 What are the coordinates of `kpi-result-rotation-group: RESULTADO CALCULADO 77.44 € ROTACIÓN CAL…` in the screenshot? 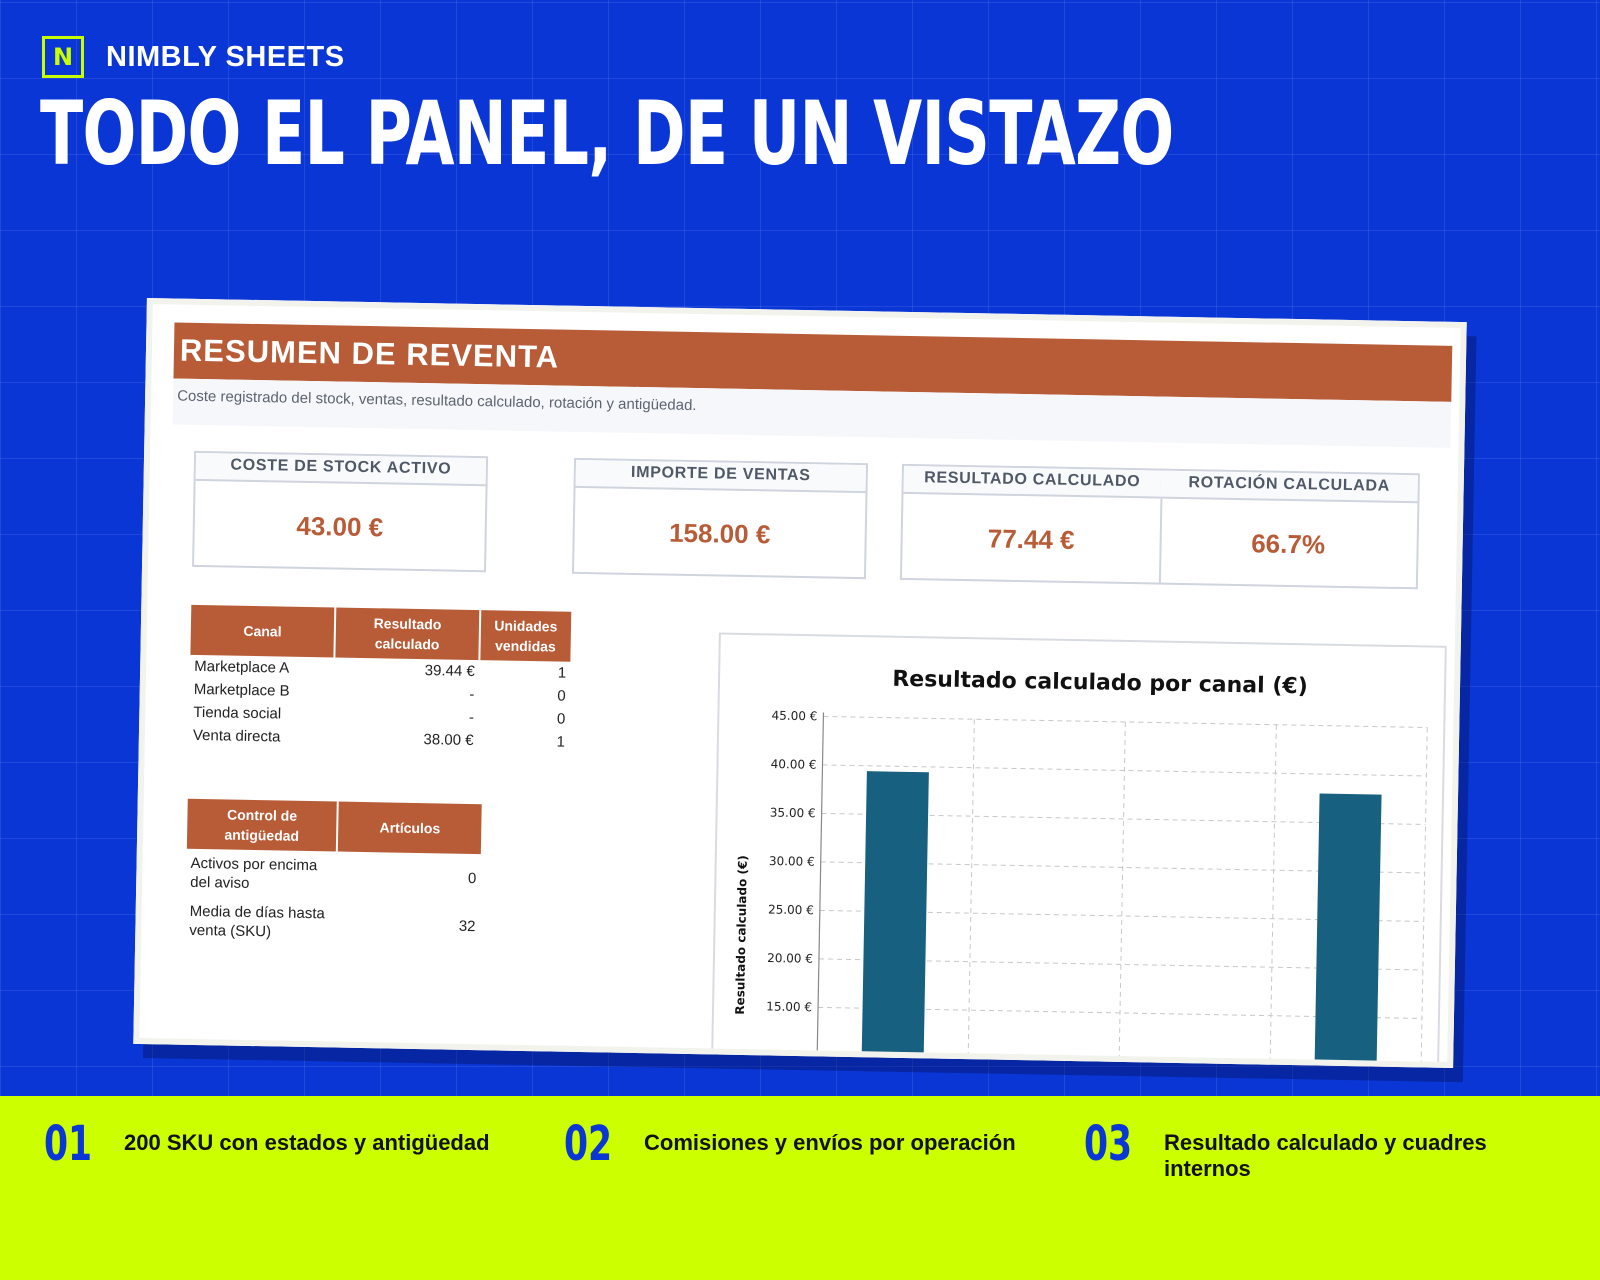 It's located at (1159, 526).